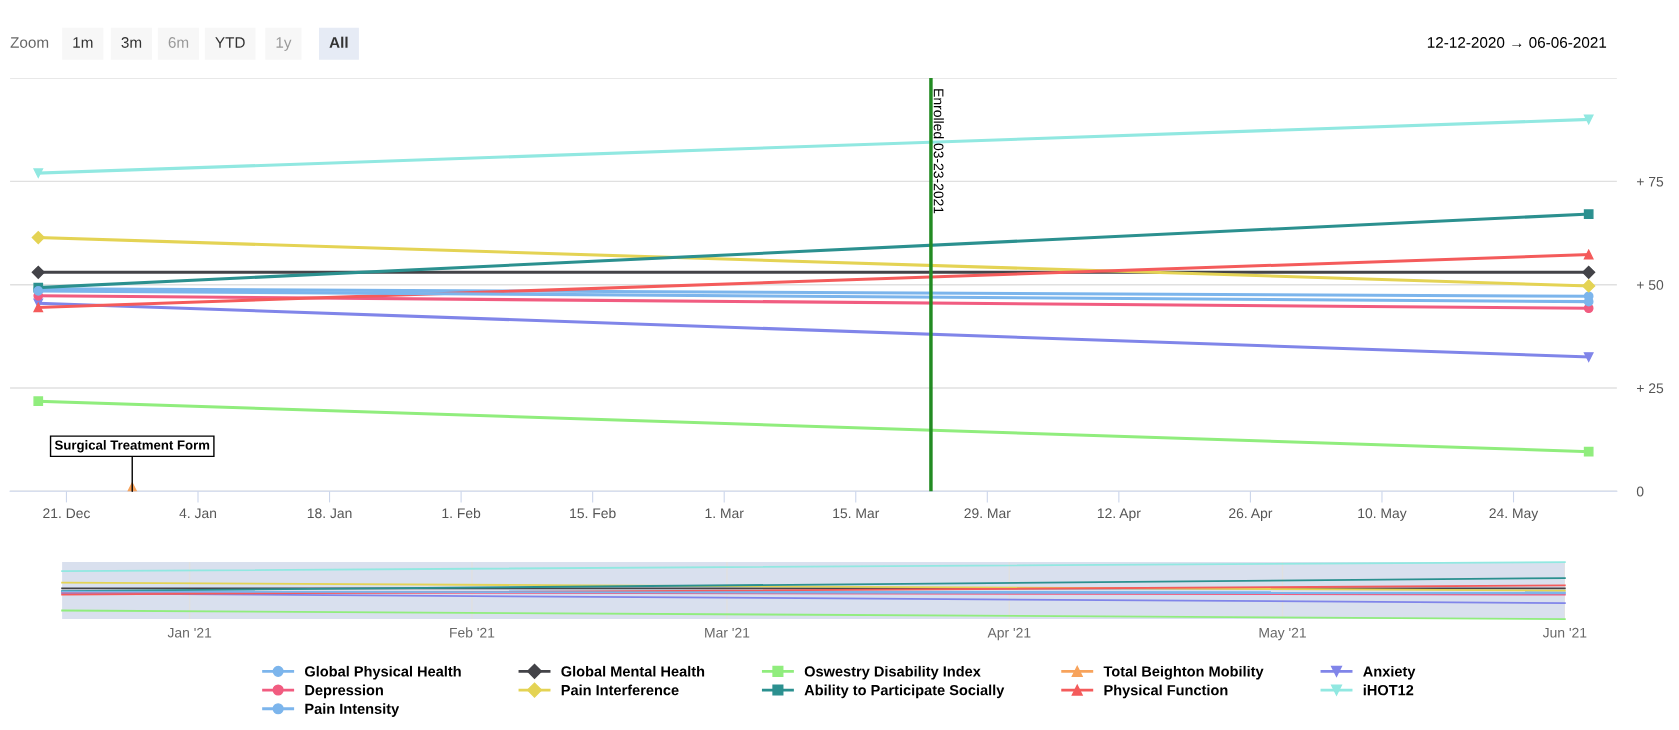 This screenshot has width=1679, height=730. I want to click on annotation: Surgical Treatment Form, so click(132, 446).